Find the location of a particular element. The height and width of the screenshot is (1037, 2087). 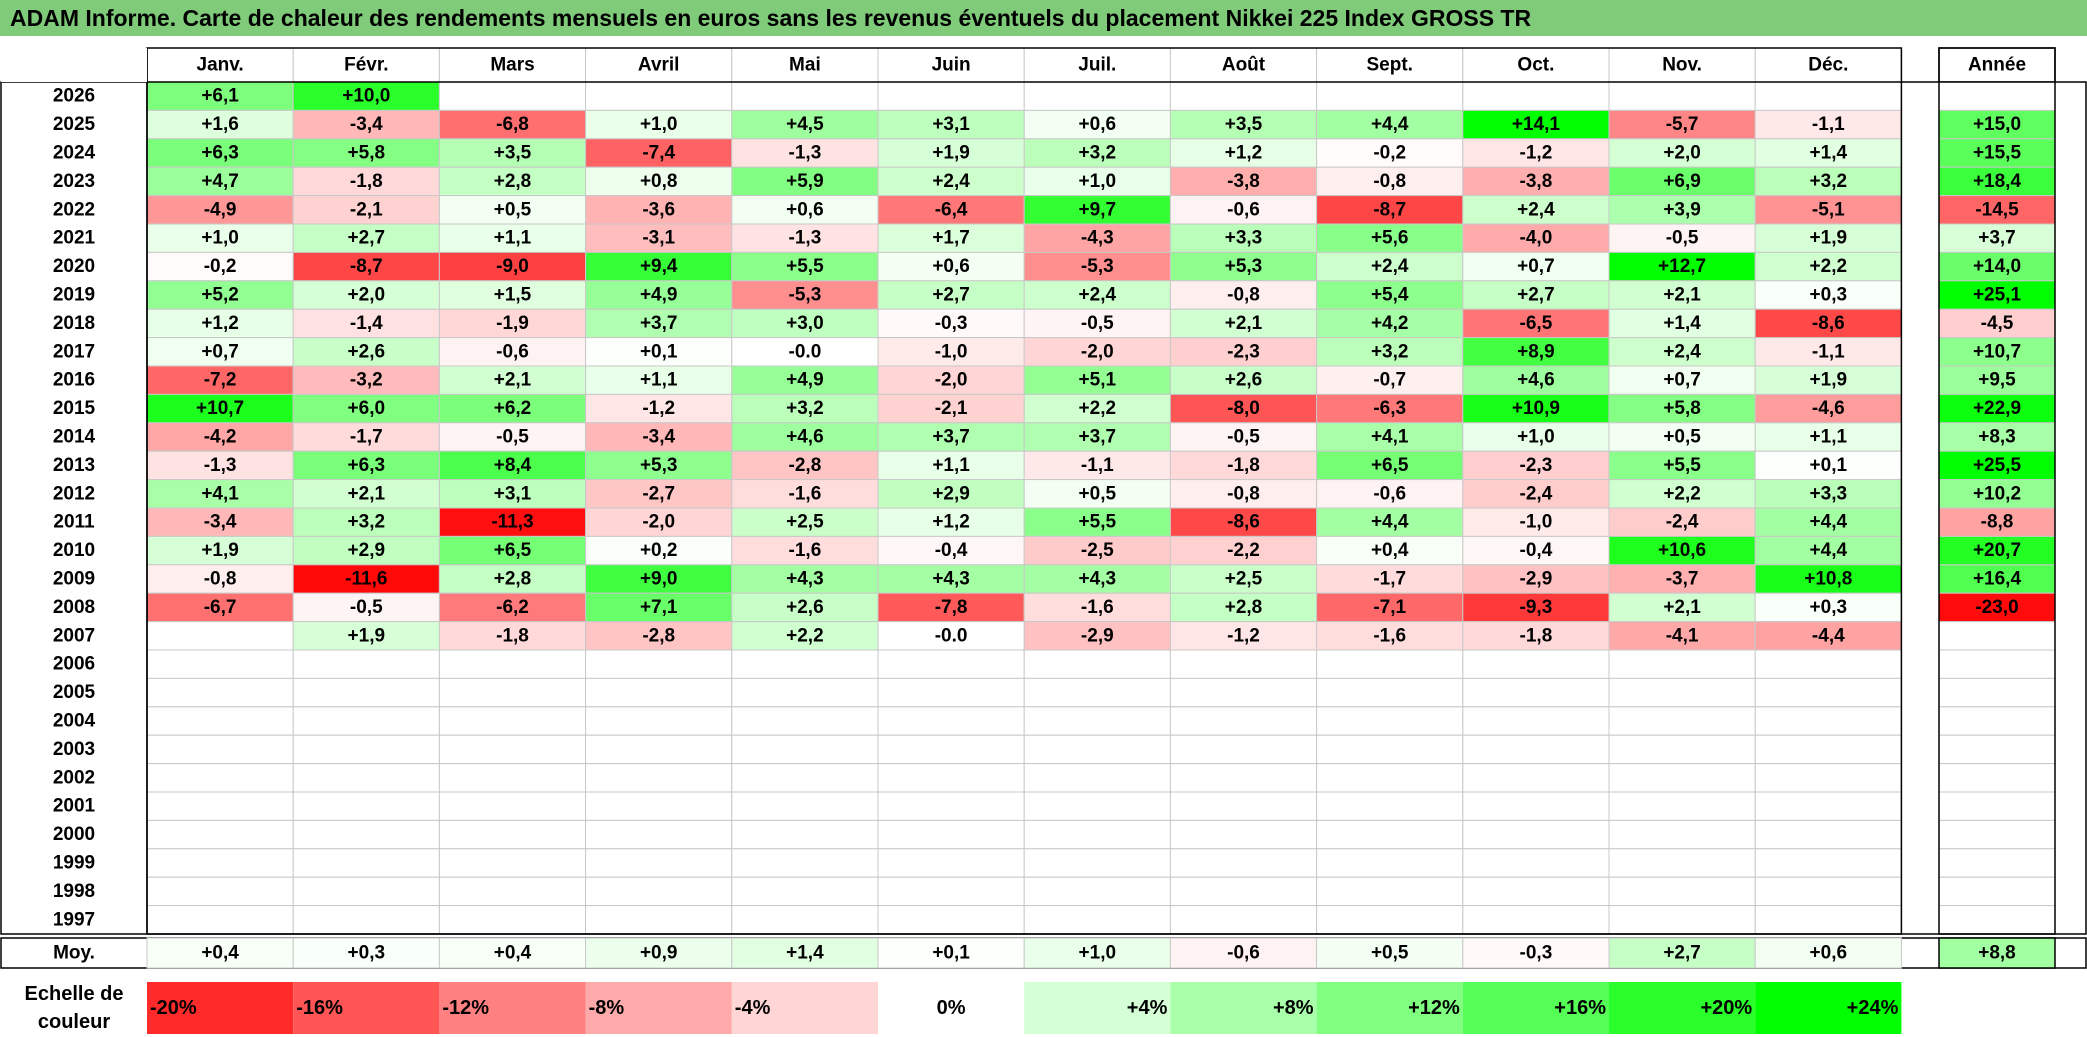

scale-step-label: +16% is located at coordinates (1580, 1008).